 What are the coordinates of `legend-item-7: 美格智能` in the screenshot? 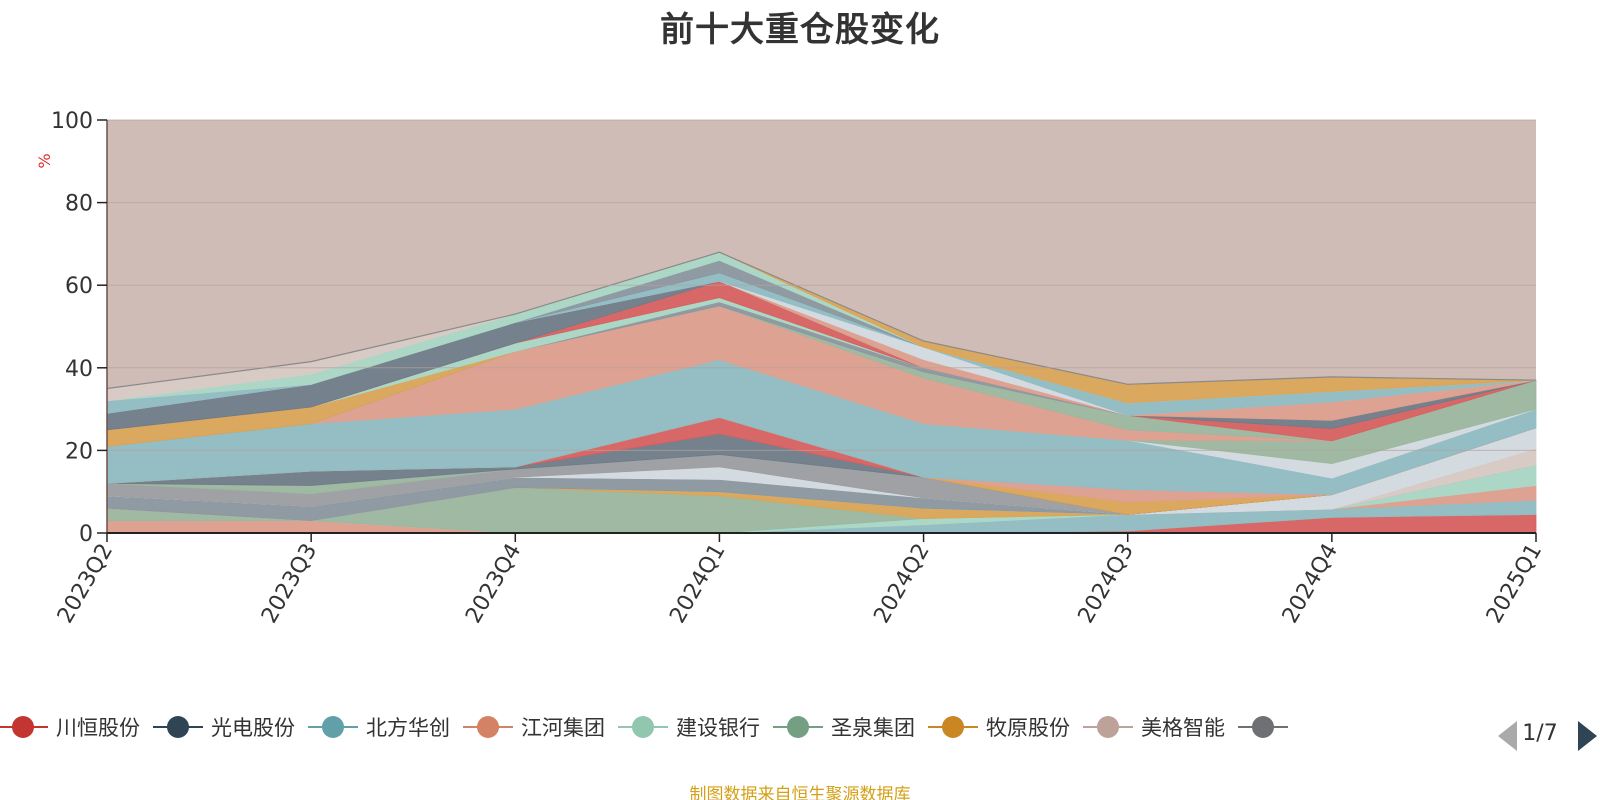 It's located at (1154, 727).